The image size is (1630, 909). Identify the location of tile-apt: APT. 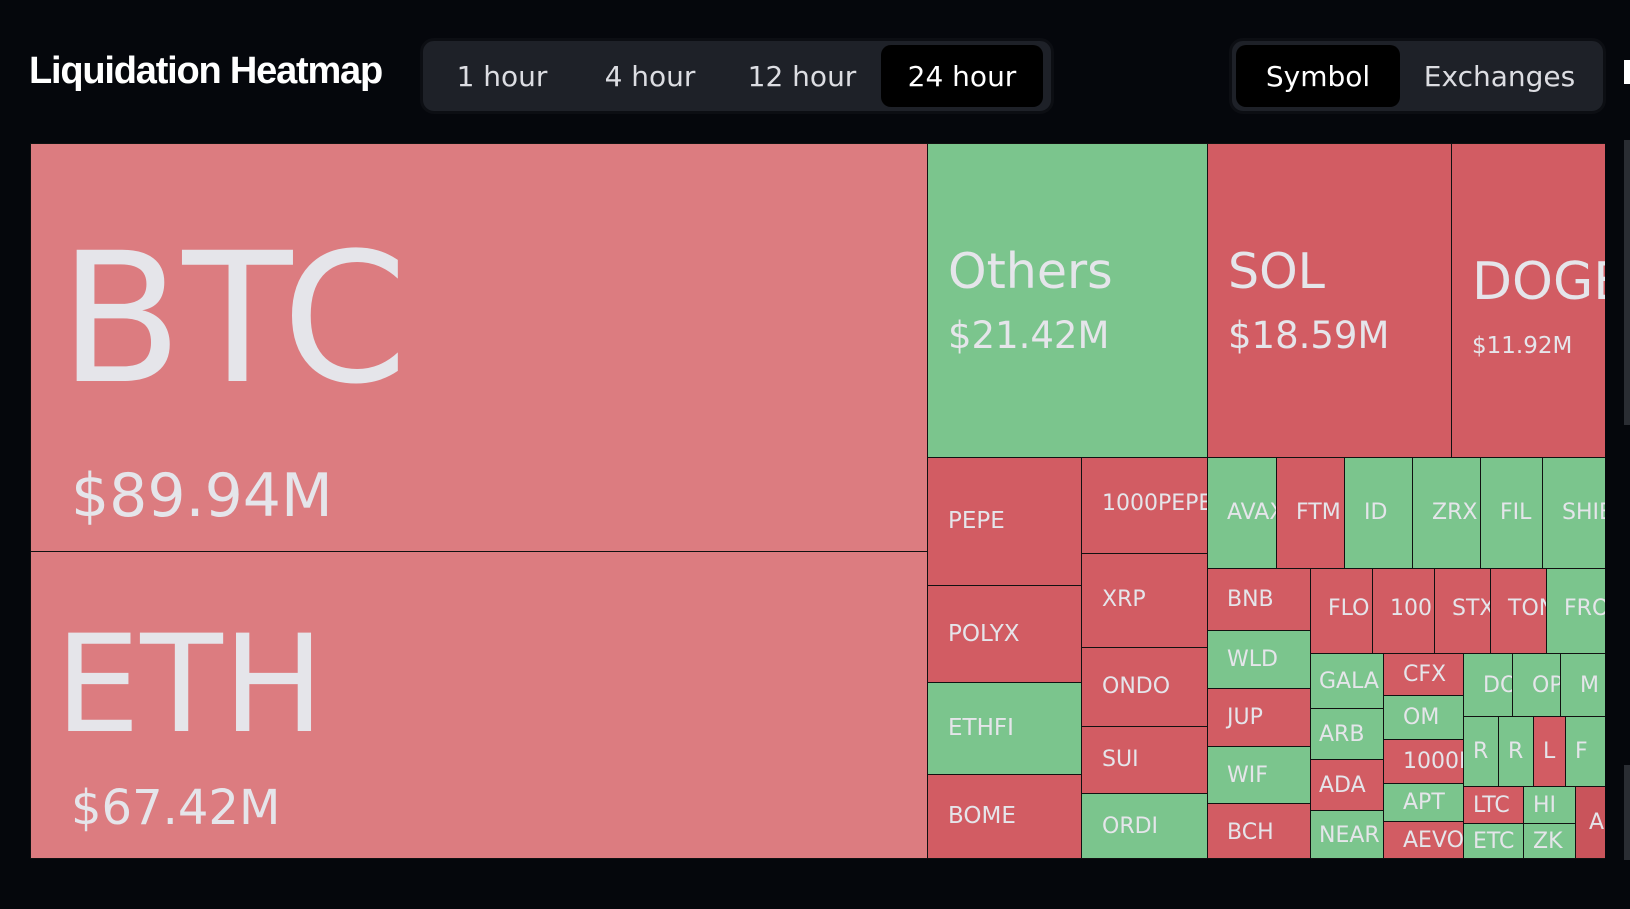
(1423, 802).